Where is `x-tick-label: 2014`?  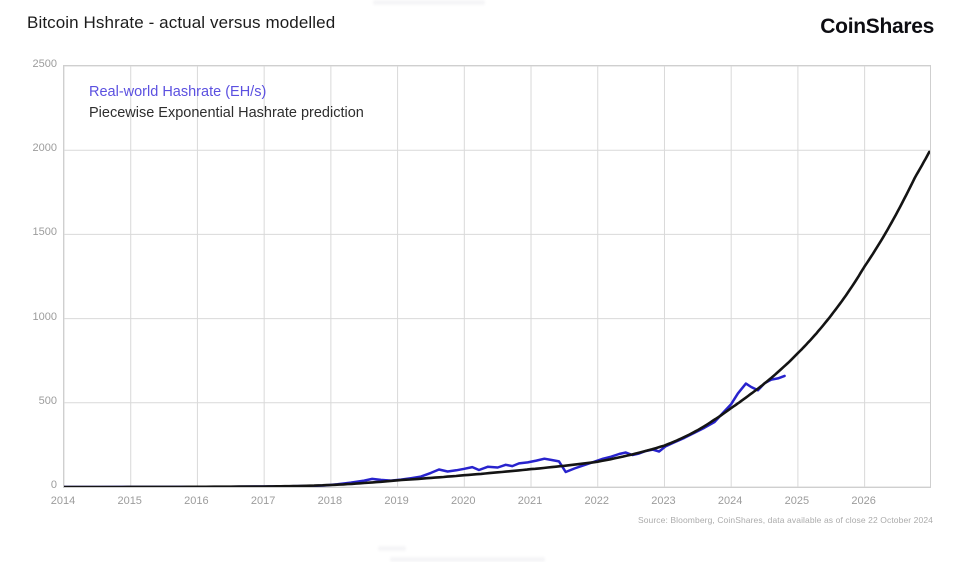
x-tick-label: 2014 is located at coordinates (63, 501).